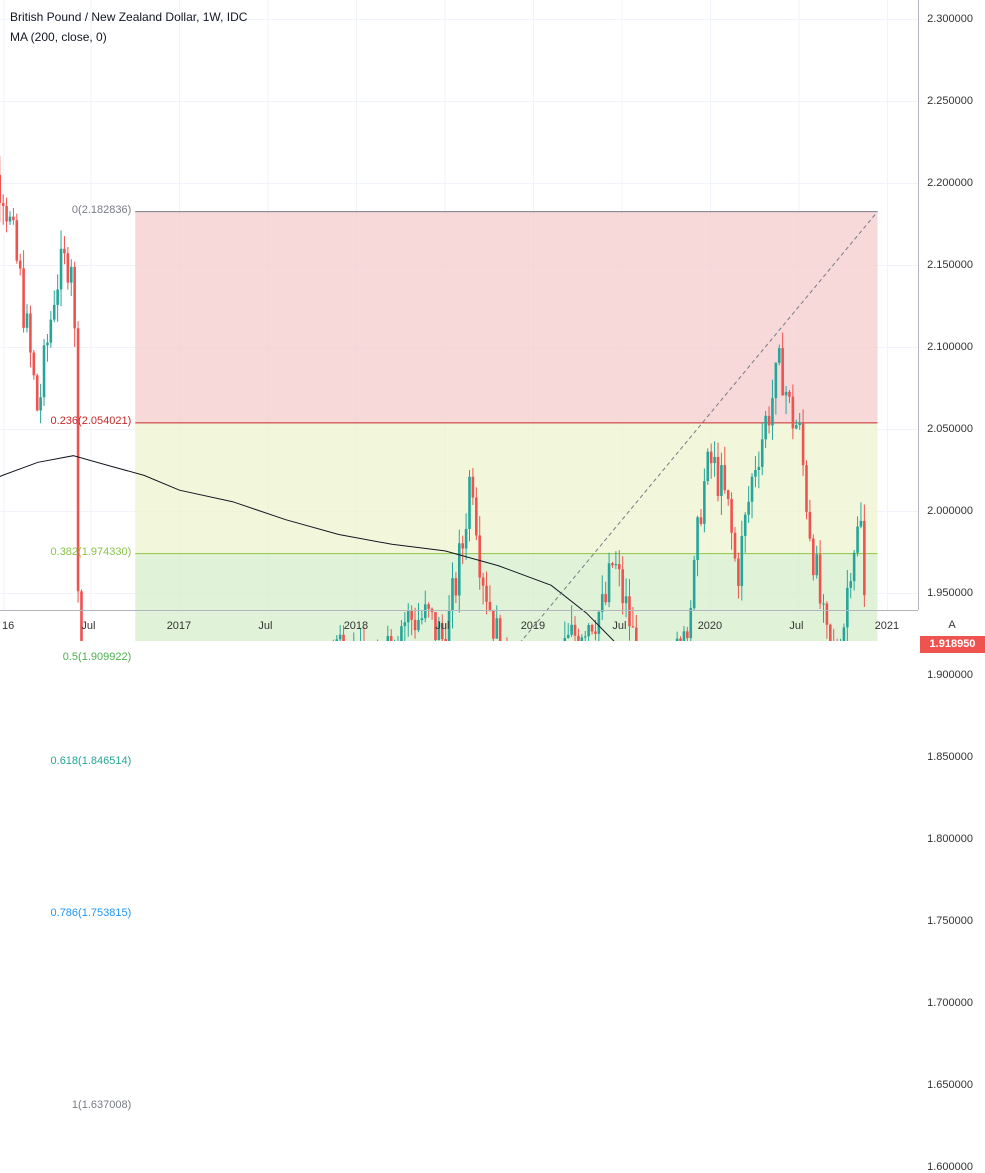 Image resolution: width=985 pixels, height=1173 pixels. I want to click on fib-band, so click(506, 597).